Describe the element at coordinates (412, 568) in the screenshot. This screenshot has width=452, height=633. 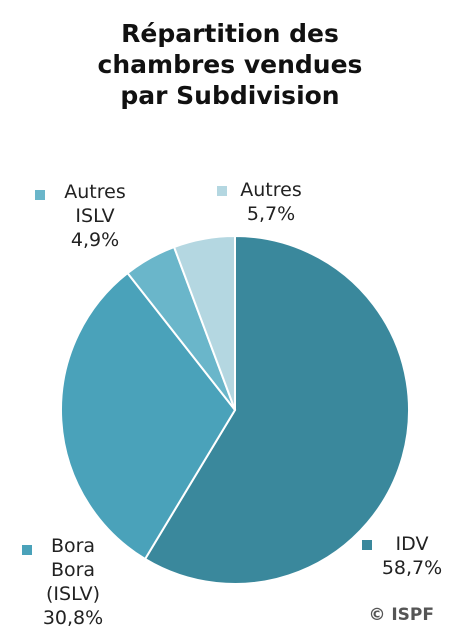
I see `value-label: 58,7%` at that location.